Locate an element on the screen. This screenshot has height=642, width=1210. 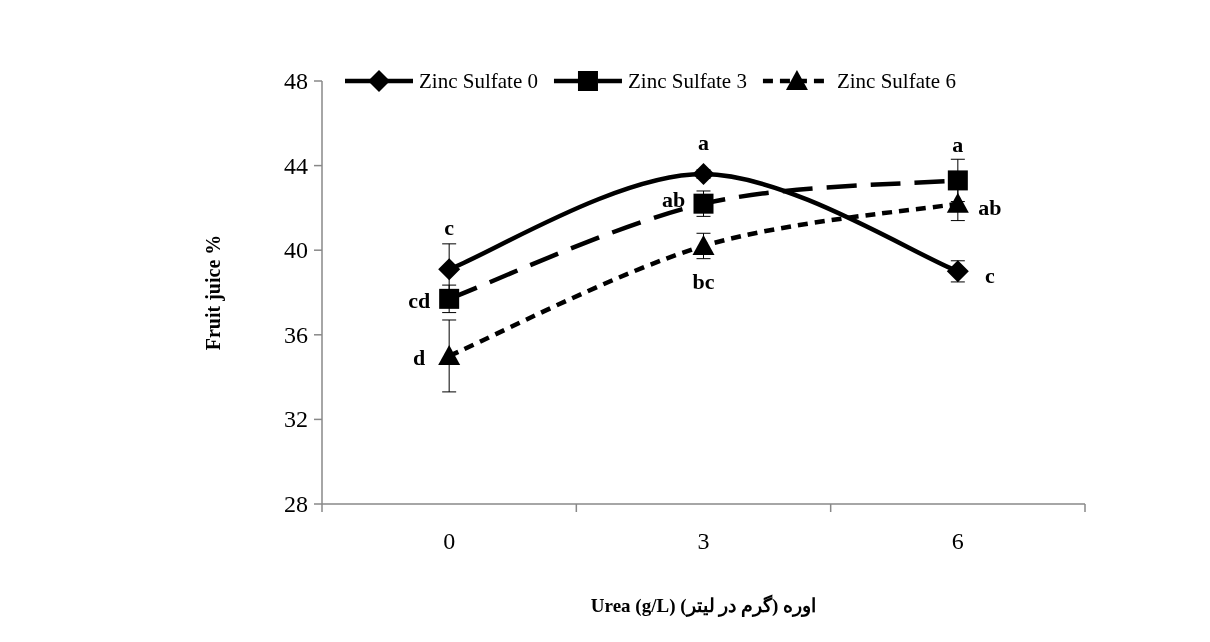
x-axis-title: Urea (g/L) اوره (گرم در لیتر) is located at coordinates (703, 605).